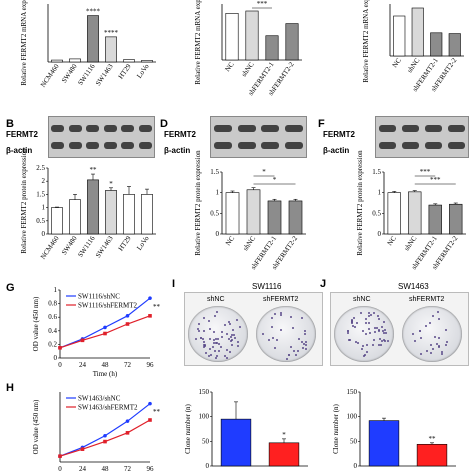  What do you see at coordinates (435, 180) in the screenshot?
I see `sig-label-F-1: ***` at bounding box center [435, 180].